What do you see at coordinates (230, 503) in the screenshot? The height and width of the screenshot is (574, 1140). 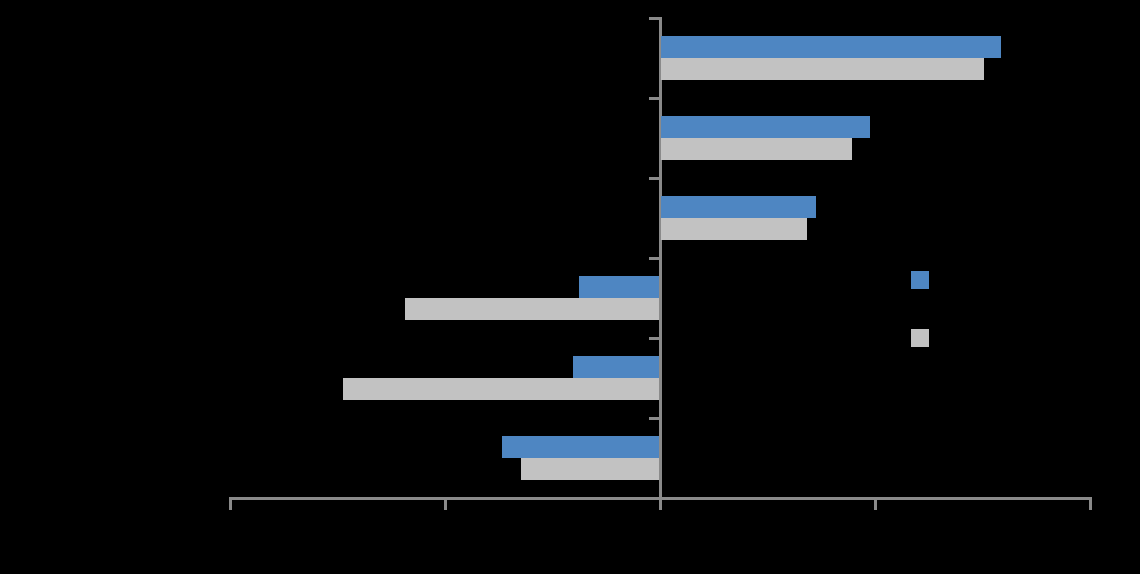 I see `x-axis-tick--2` at bounding box center [230, 503].